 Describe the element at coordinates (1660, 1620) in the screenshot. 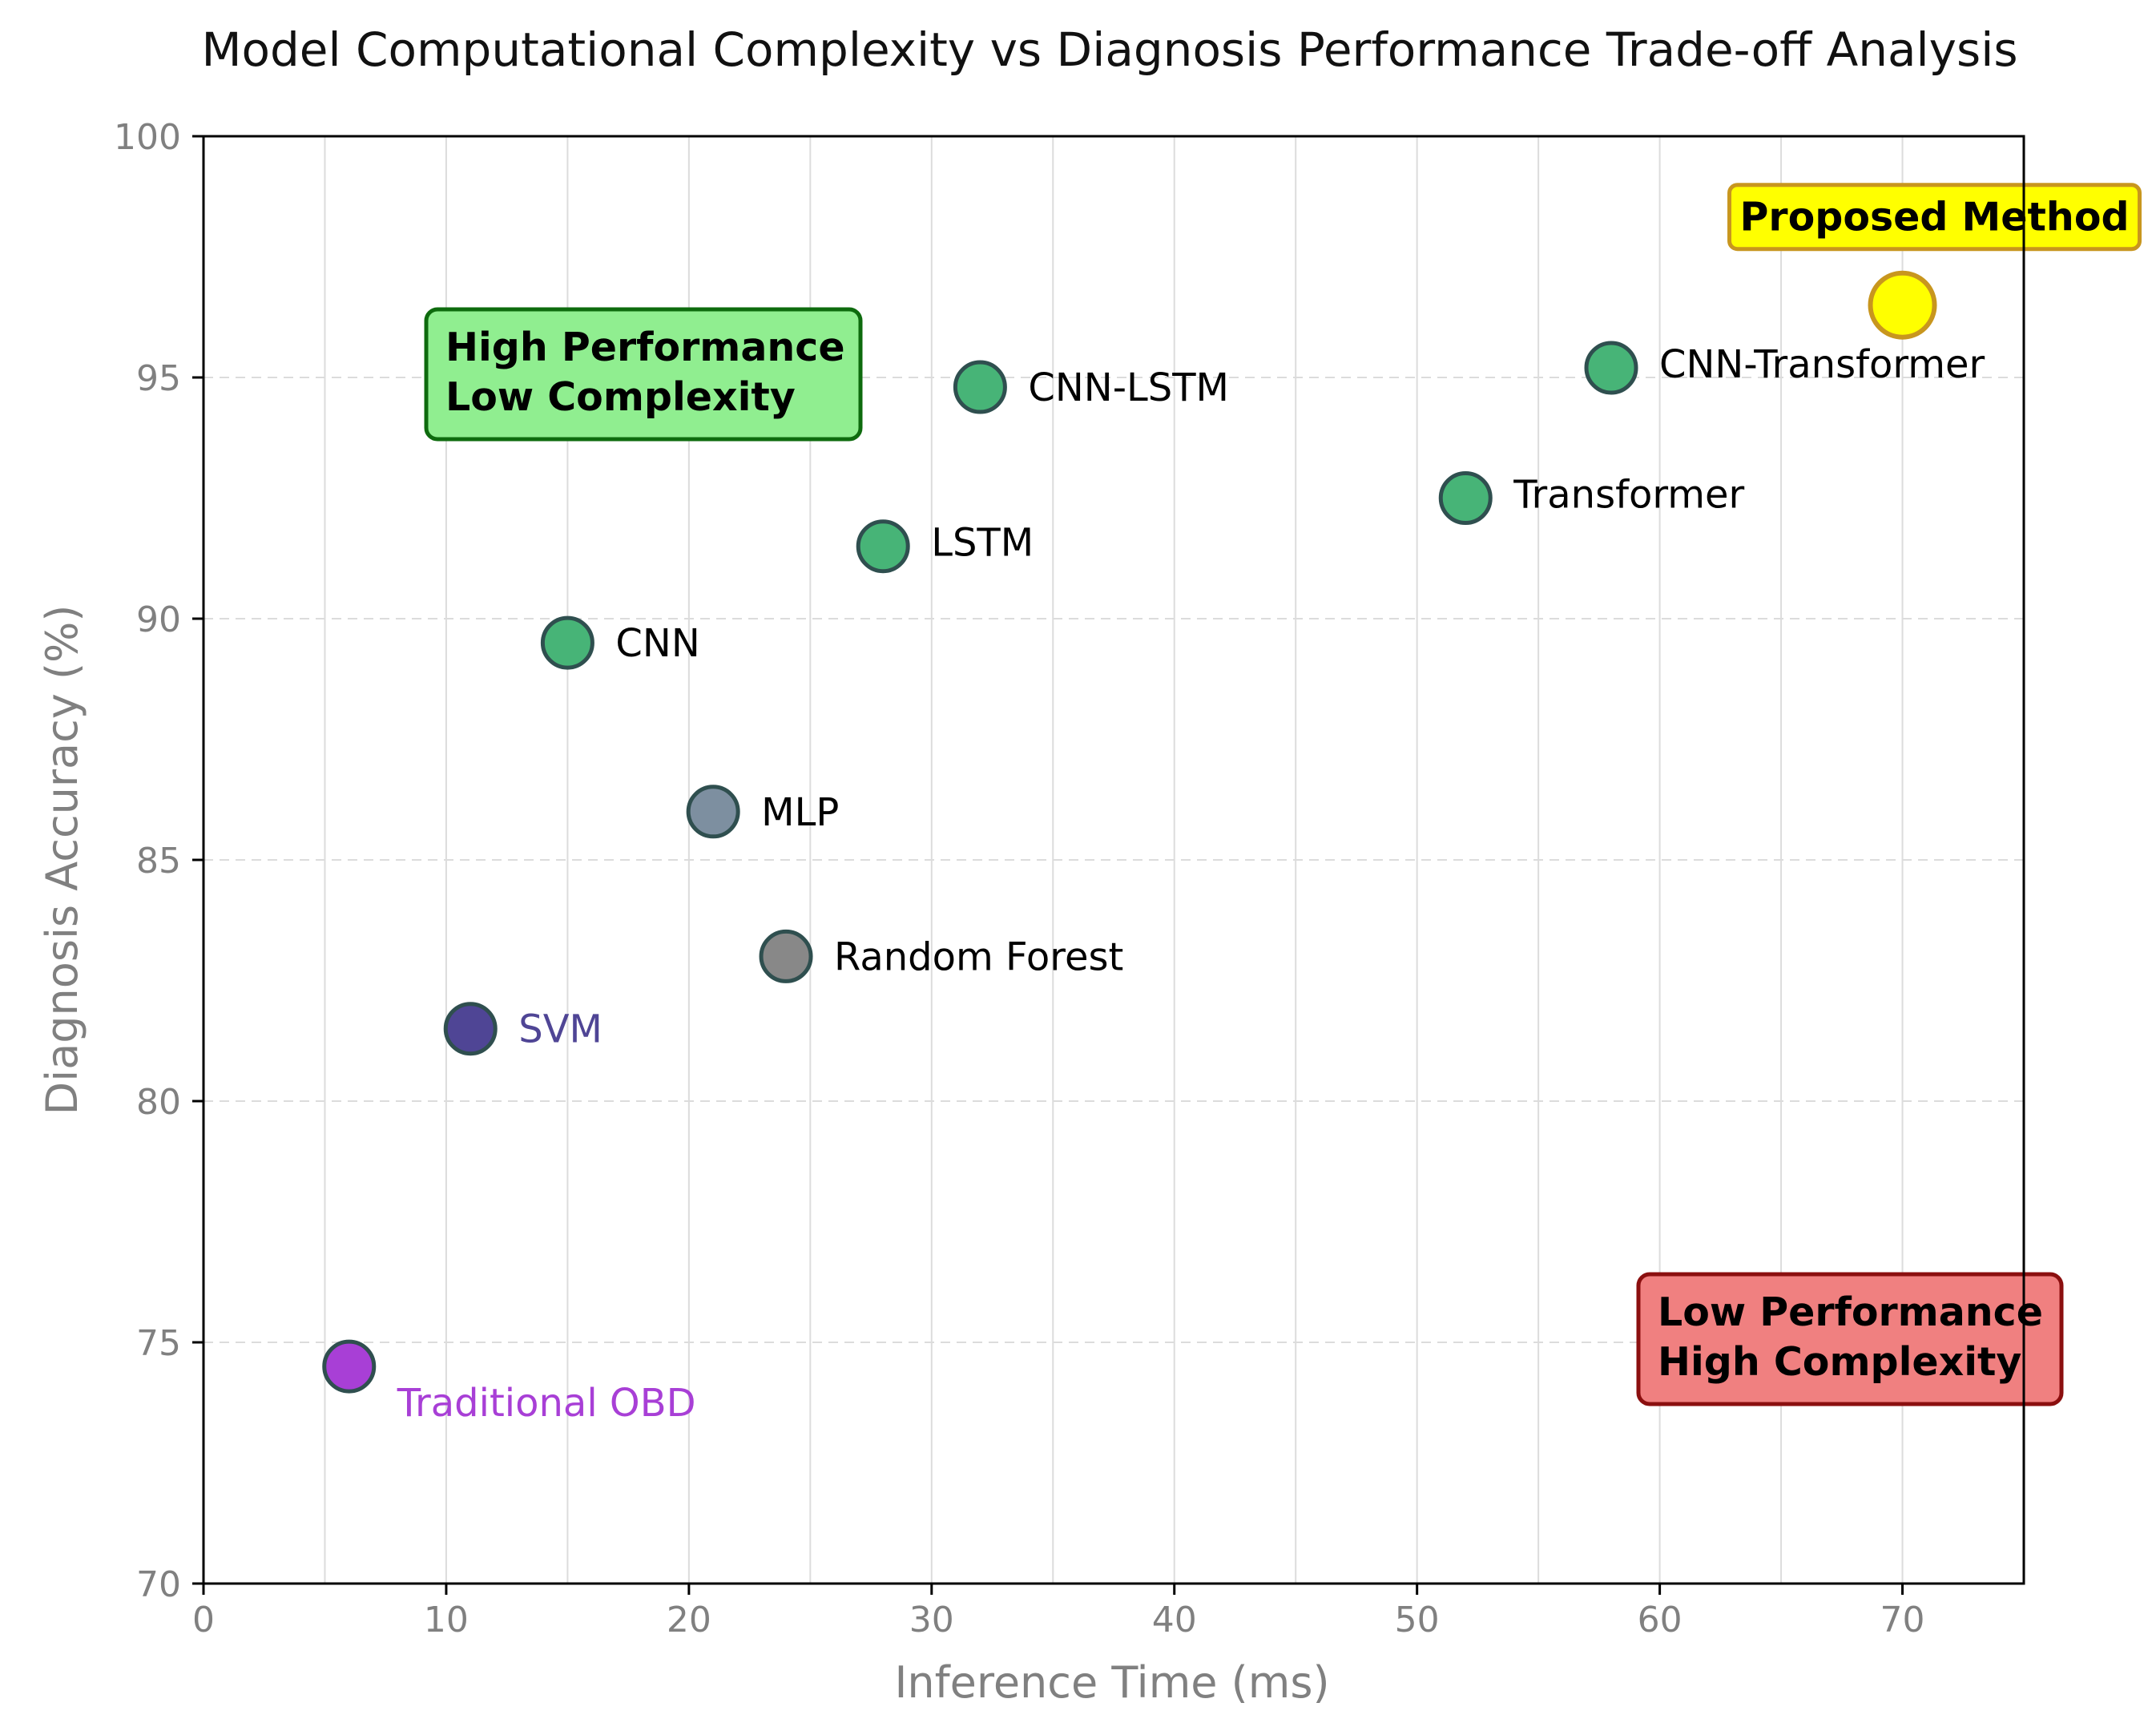

I see `x-tick-label: 60` at that location.